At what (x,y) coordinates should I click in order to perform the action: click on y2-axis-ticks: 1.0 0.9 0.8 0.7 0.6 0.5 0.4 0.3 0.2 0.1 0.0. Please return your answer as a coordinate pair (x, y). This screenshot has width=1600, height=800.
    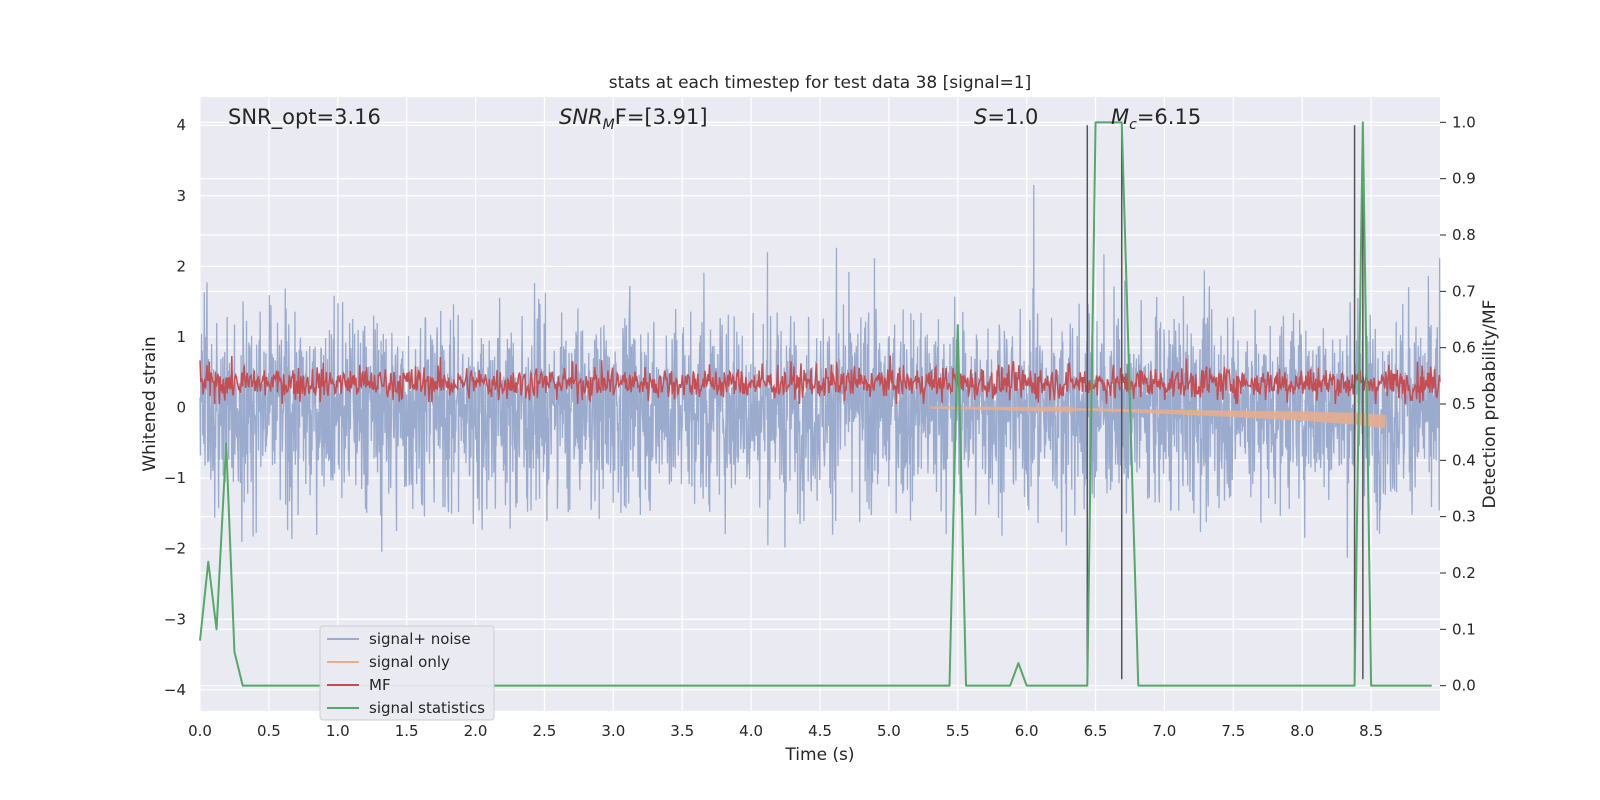
    Looking at the image, I should click on (1458, 404).